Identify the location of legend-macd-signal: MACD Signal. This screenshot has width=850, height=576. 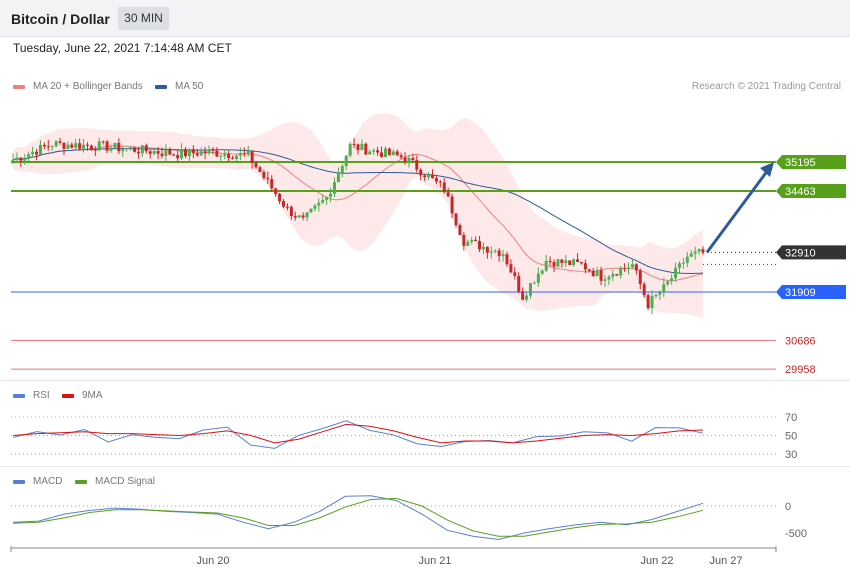
(125, 481).